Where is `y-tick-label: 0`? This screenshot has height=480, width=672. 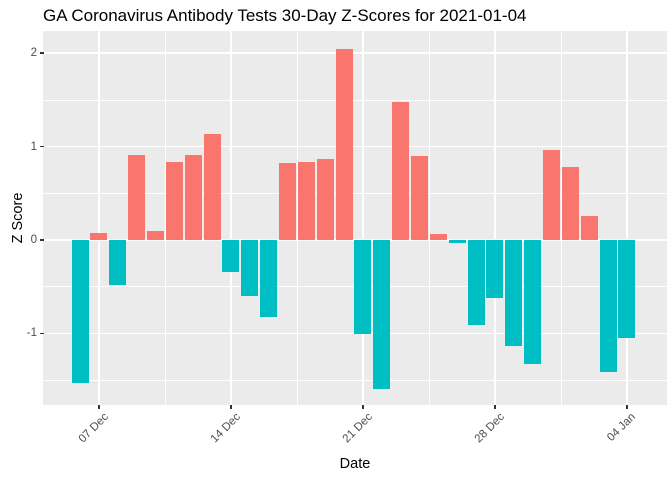 y-tick-label: 0 is located at coordinates (33, 240).